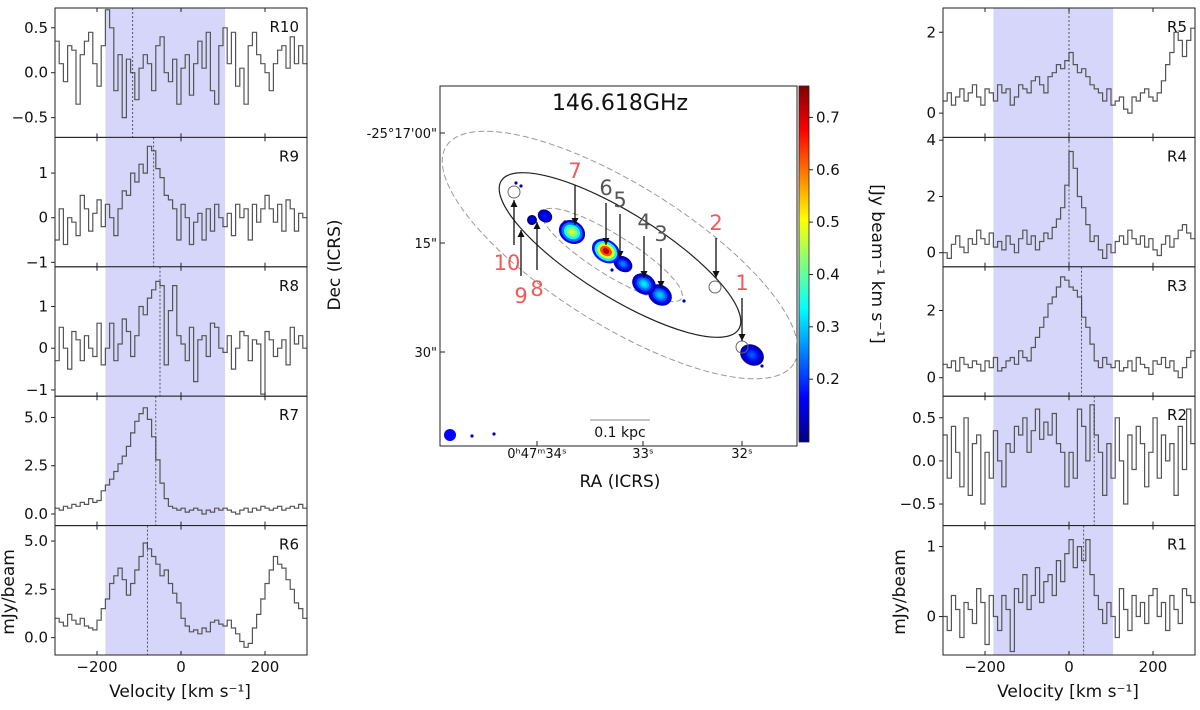 Image resolution: width=1200 pixels, height=710 pixels. I want to click on panel-label: R5, so click(1177, 27).